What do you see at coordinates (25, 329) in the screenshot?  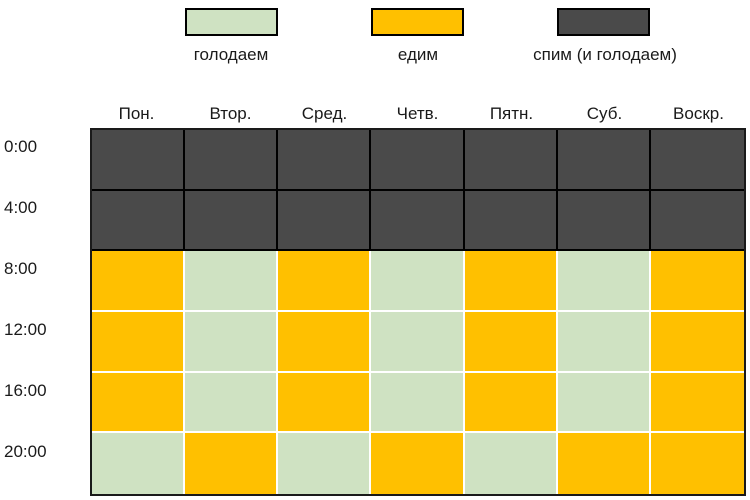 I see `time-label-1200: 12:00` at bounding box center [25, 329].